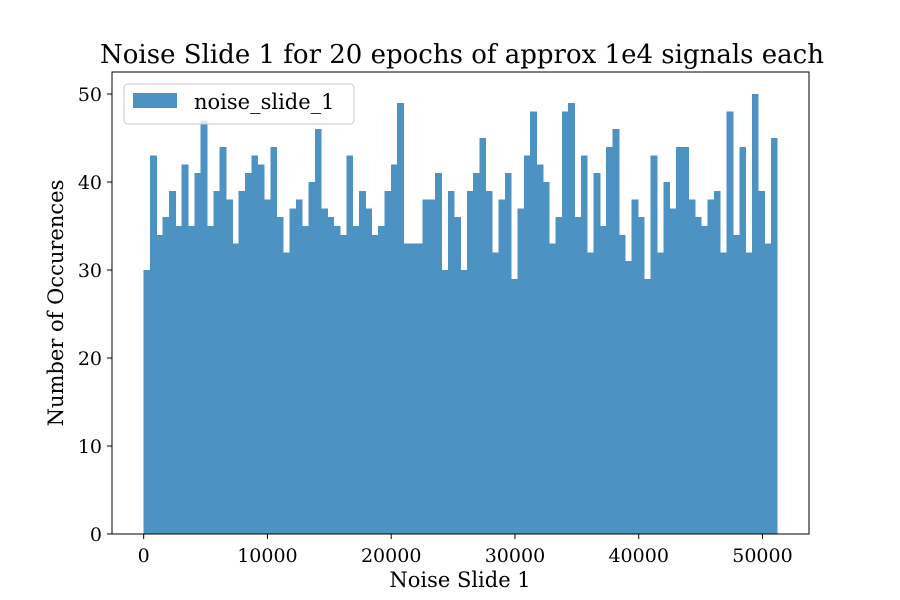  Describe the element at coordinates (267, 556) in the screenshot. I see `x-tick-label: 10000` at that location.